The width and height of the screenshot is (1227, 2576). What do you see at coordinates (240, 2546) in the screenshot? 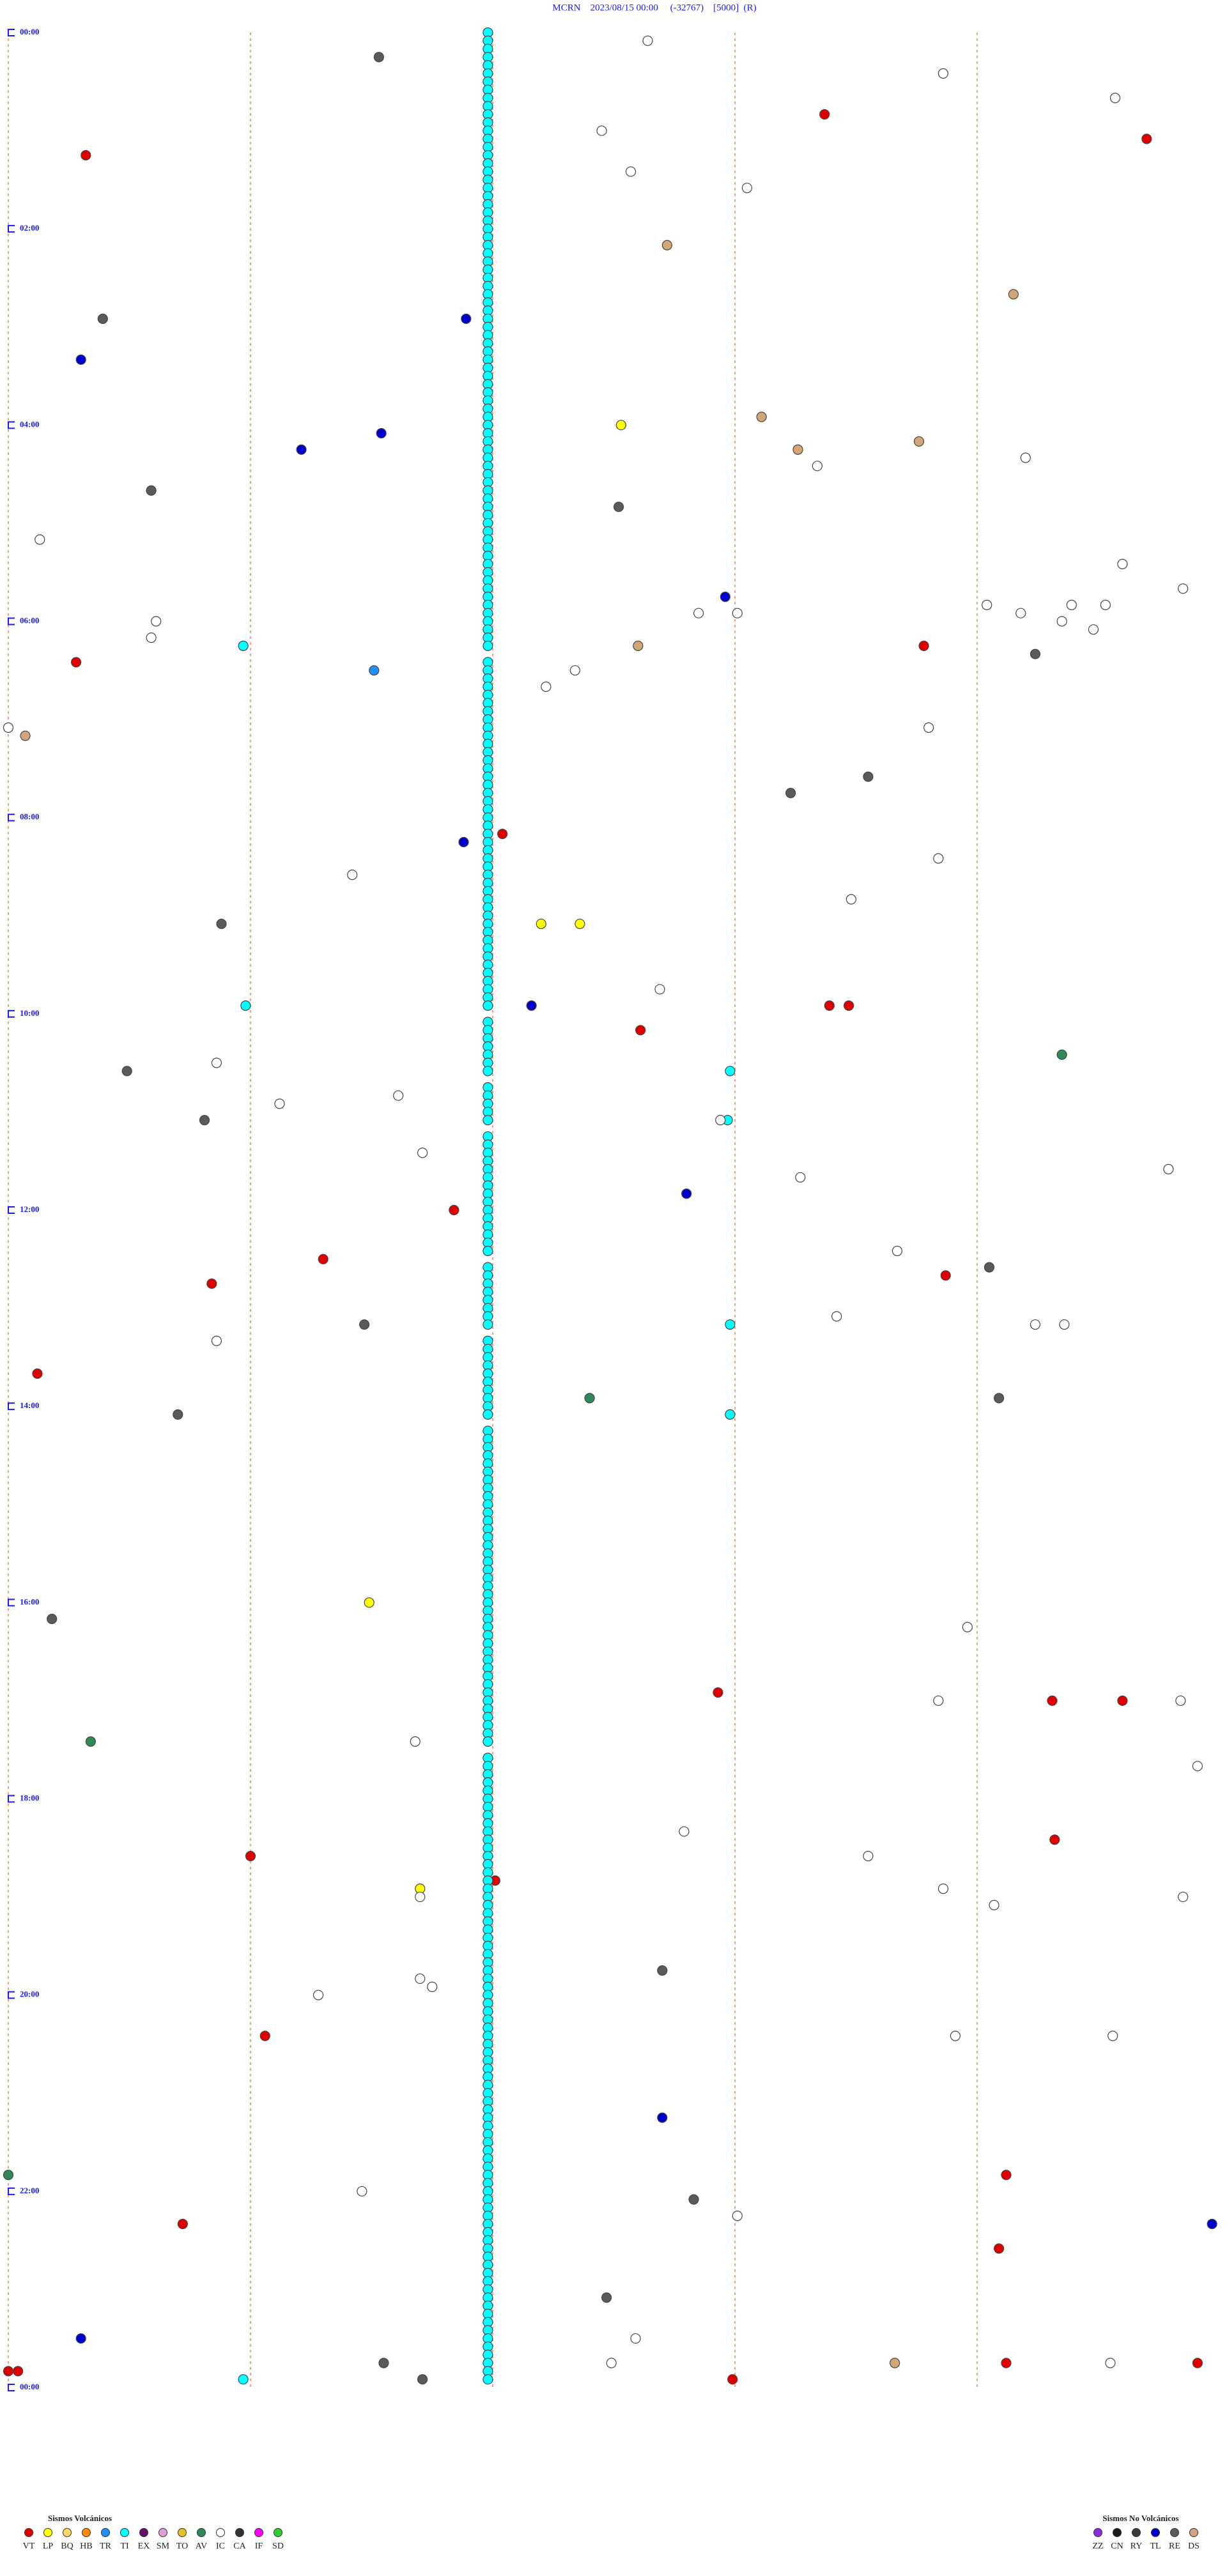
I see `legend-label: CA` at bounding box center [240, 2546].